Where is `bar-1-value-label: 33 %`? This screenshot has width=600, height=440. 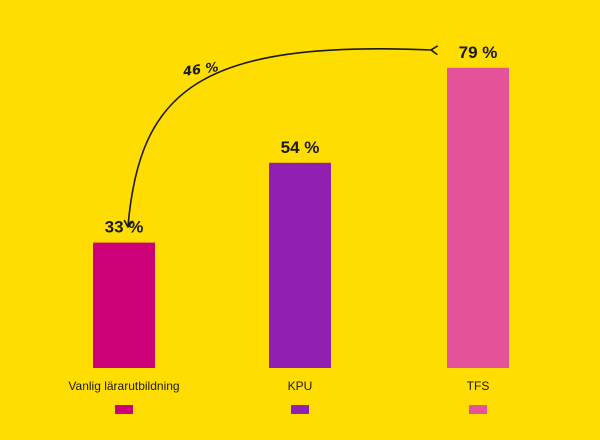
bar-1-value-label: 33 % is located at coordinates (124, 227).